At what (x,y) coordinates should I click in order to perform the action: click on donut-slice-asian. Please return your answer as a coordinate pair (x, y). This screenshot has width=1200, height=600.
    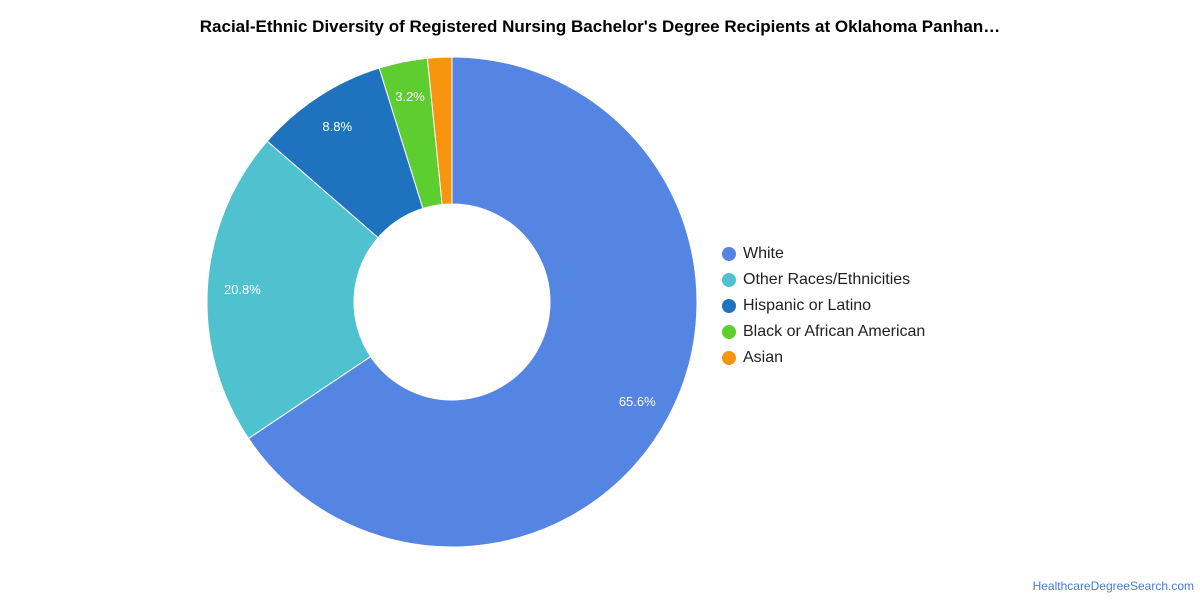
    Looking at the image, I should click on (439, 131).